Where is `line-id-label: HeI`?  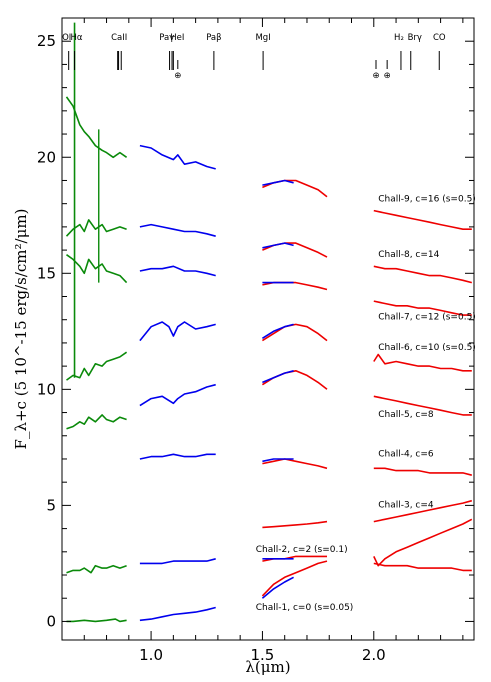
line-id-label: HeI is located at coordinates (177, 38).